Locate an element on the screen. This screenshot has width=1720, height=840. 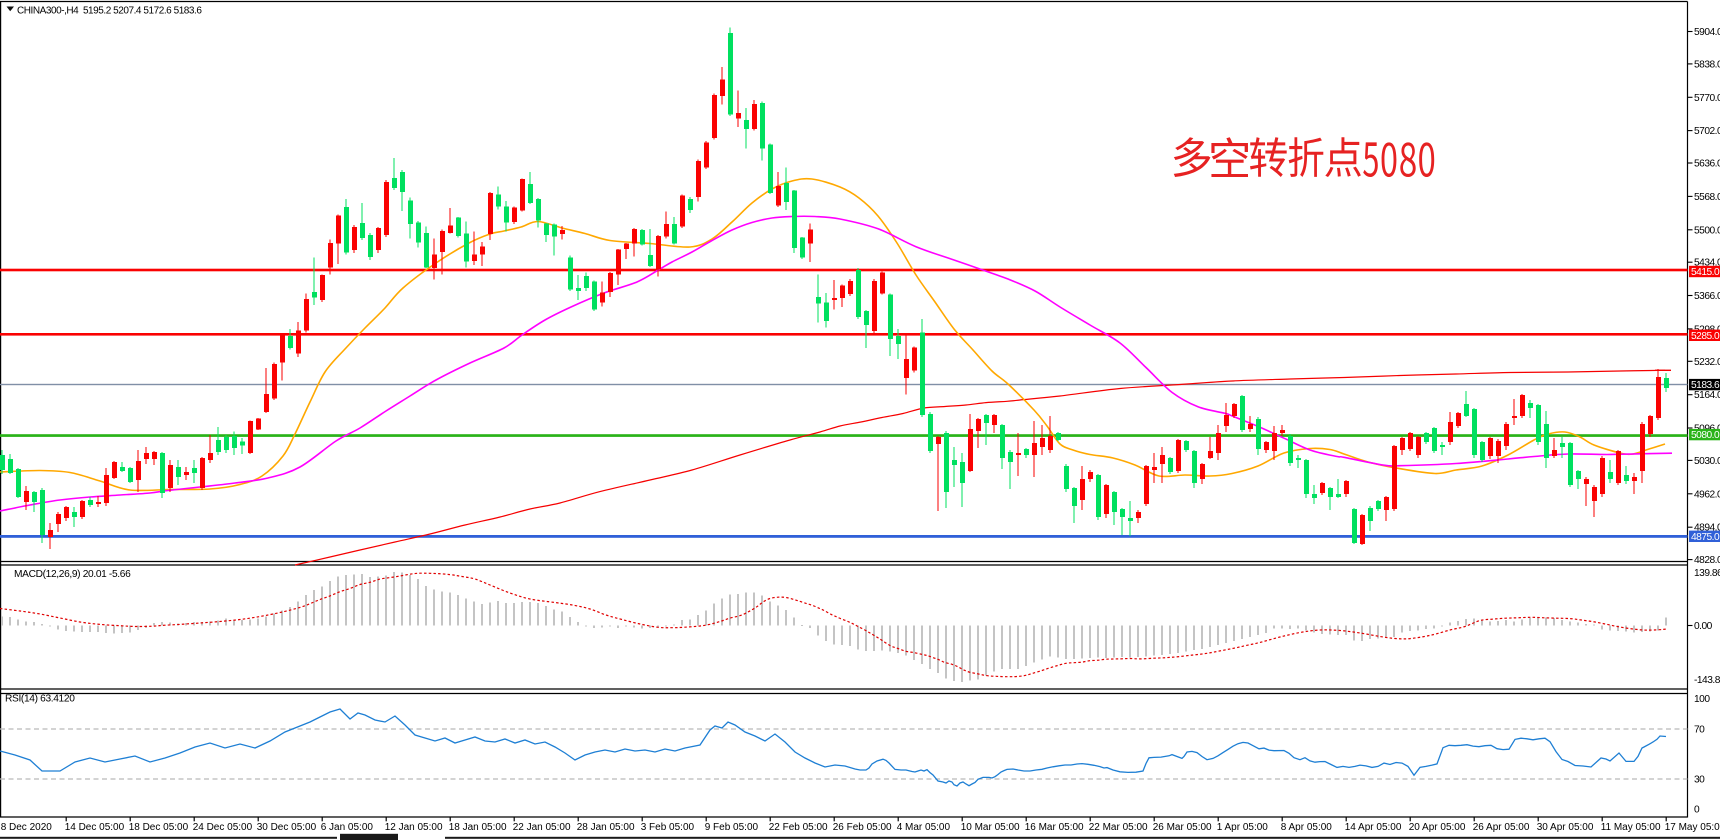
svg-text: 24 Dec 05:00 is located at coordinates (223, 827).